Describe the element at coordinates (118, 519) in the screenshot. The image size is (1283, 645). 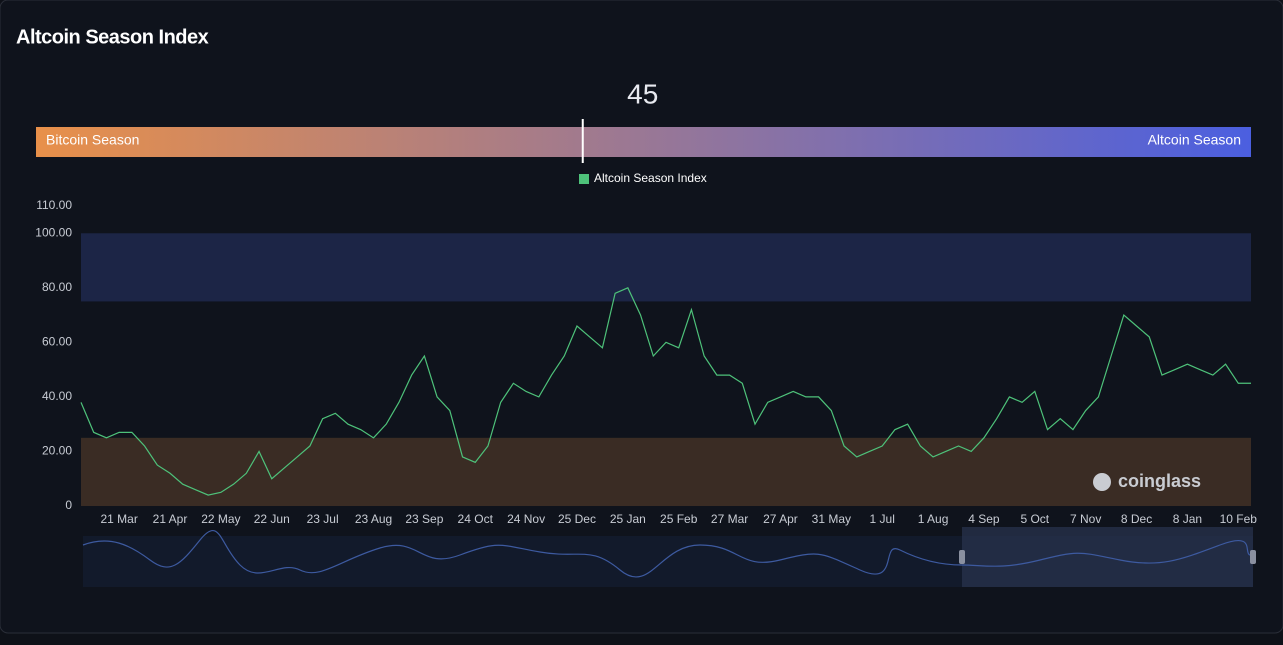
I see `x-tick-label: 21 Mar` at that location.